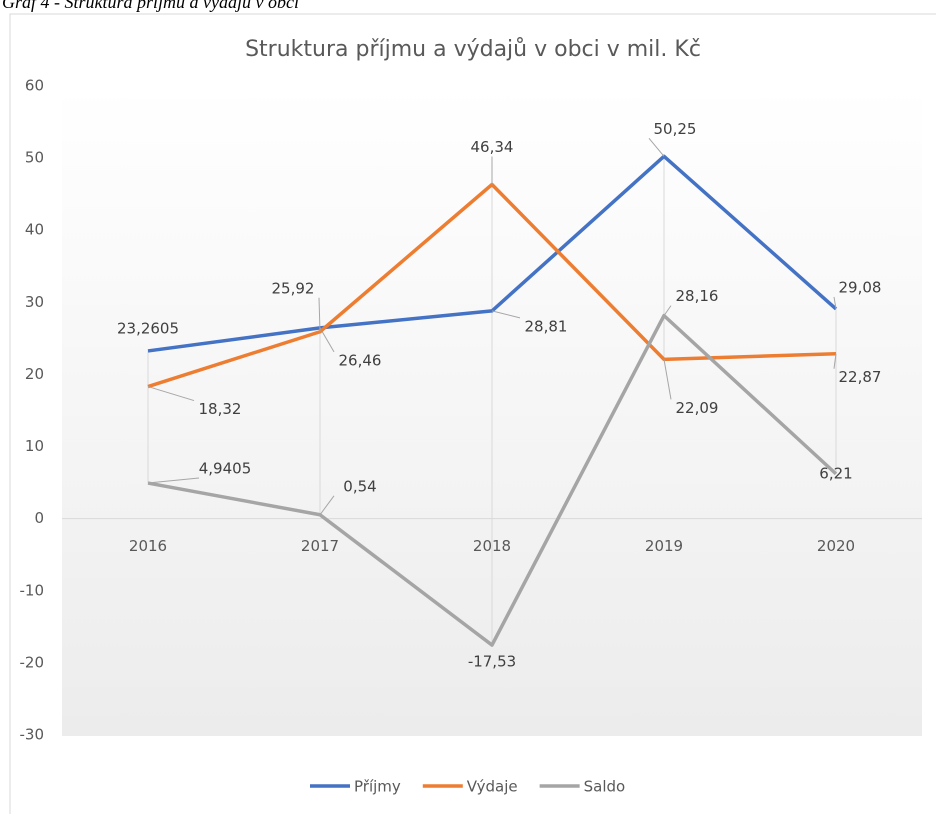  I want to click on data-label: 46,34, so click(492, 147).